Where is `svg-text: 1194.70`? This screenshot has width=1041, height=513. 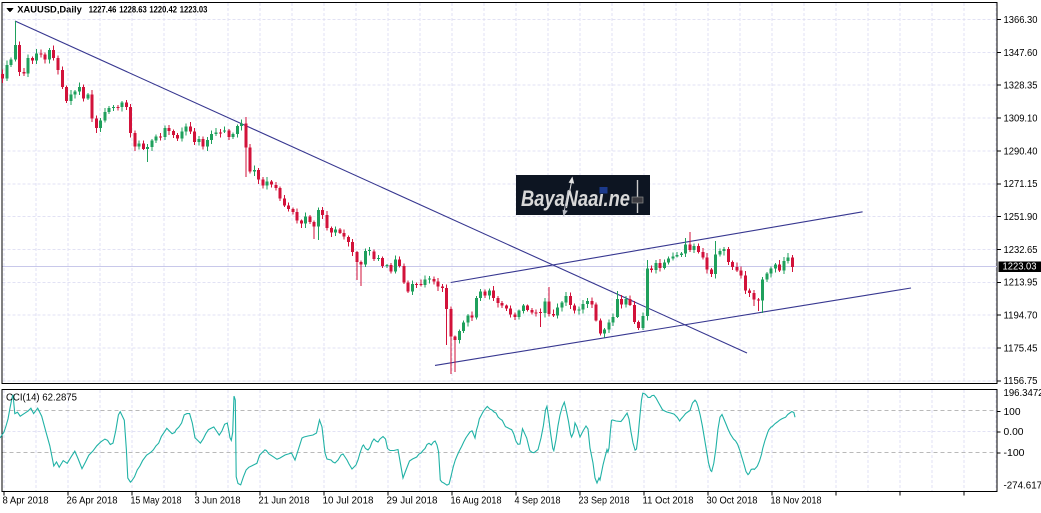 svg-text: 1194.70 is located at coordinates (1021, 316).